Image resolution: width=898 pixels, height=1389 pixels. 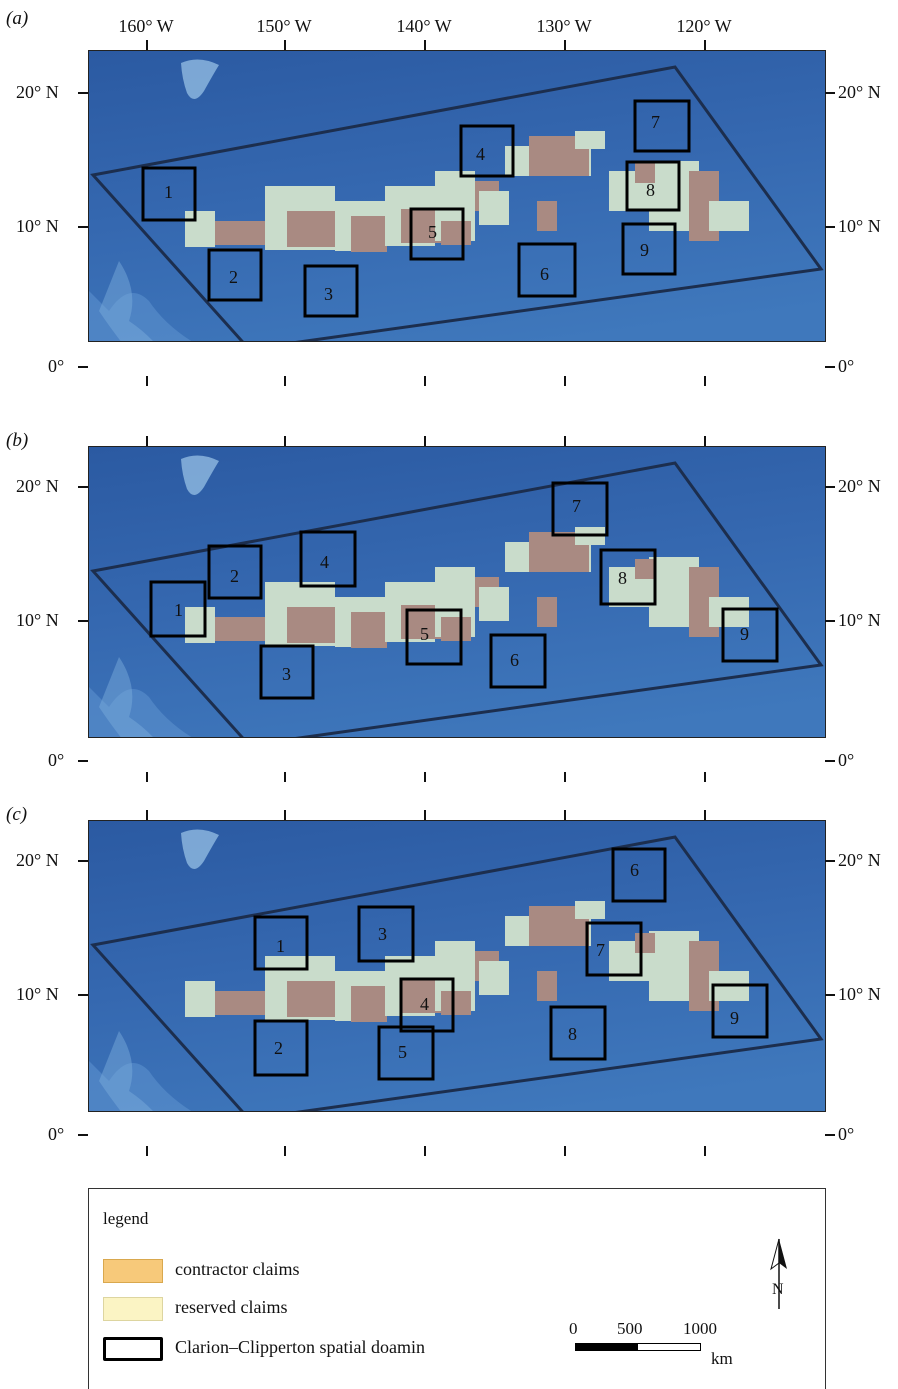 What do you see at coordinates (630, 1328) in the screenshot?
I see `scale-tick-label: 500` at bounding box center [630, 1328].